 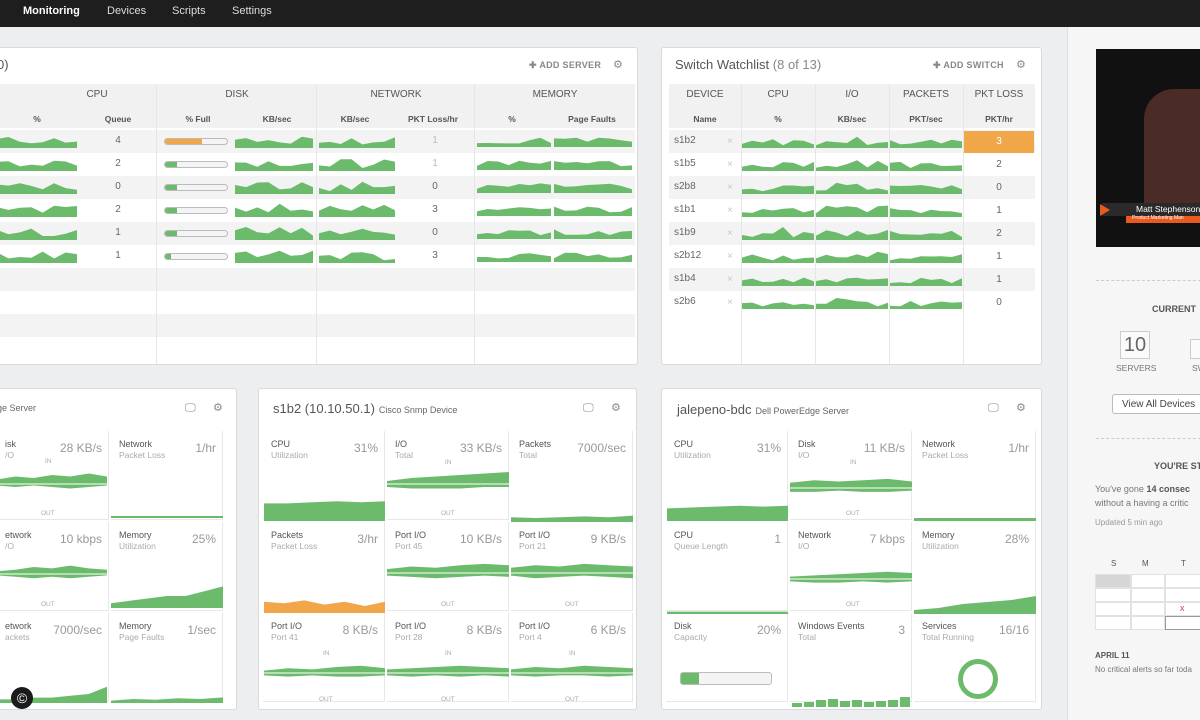 I want to click on server-settings-gear-icon: ⚙, so click(x=618, y=65).